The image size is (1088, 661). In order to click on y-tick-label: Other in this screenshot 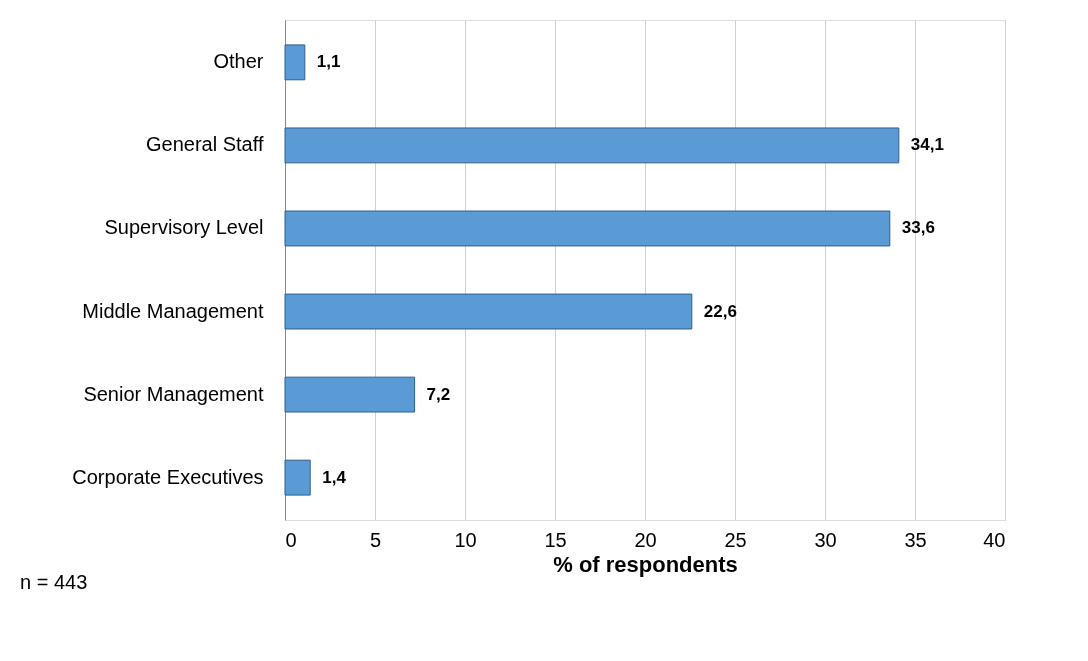, I will do `click(238, 61)`.